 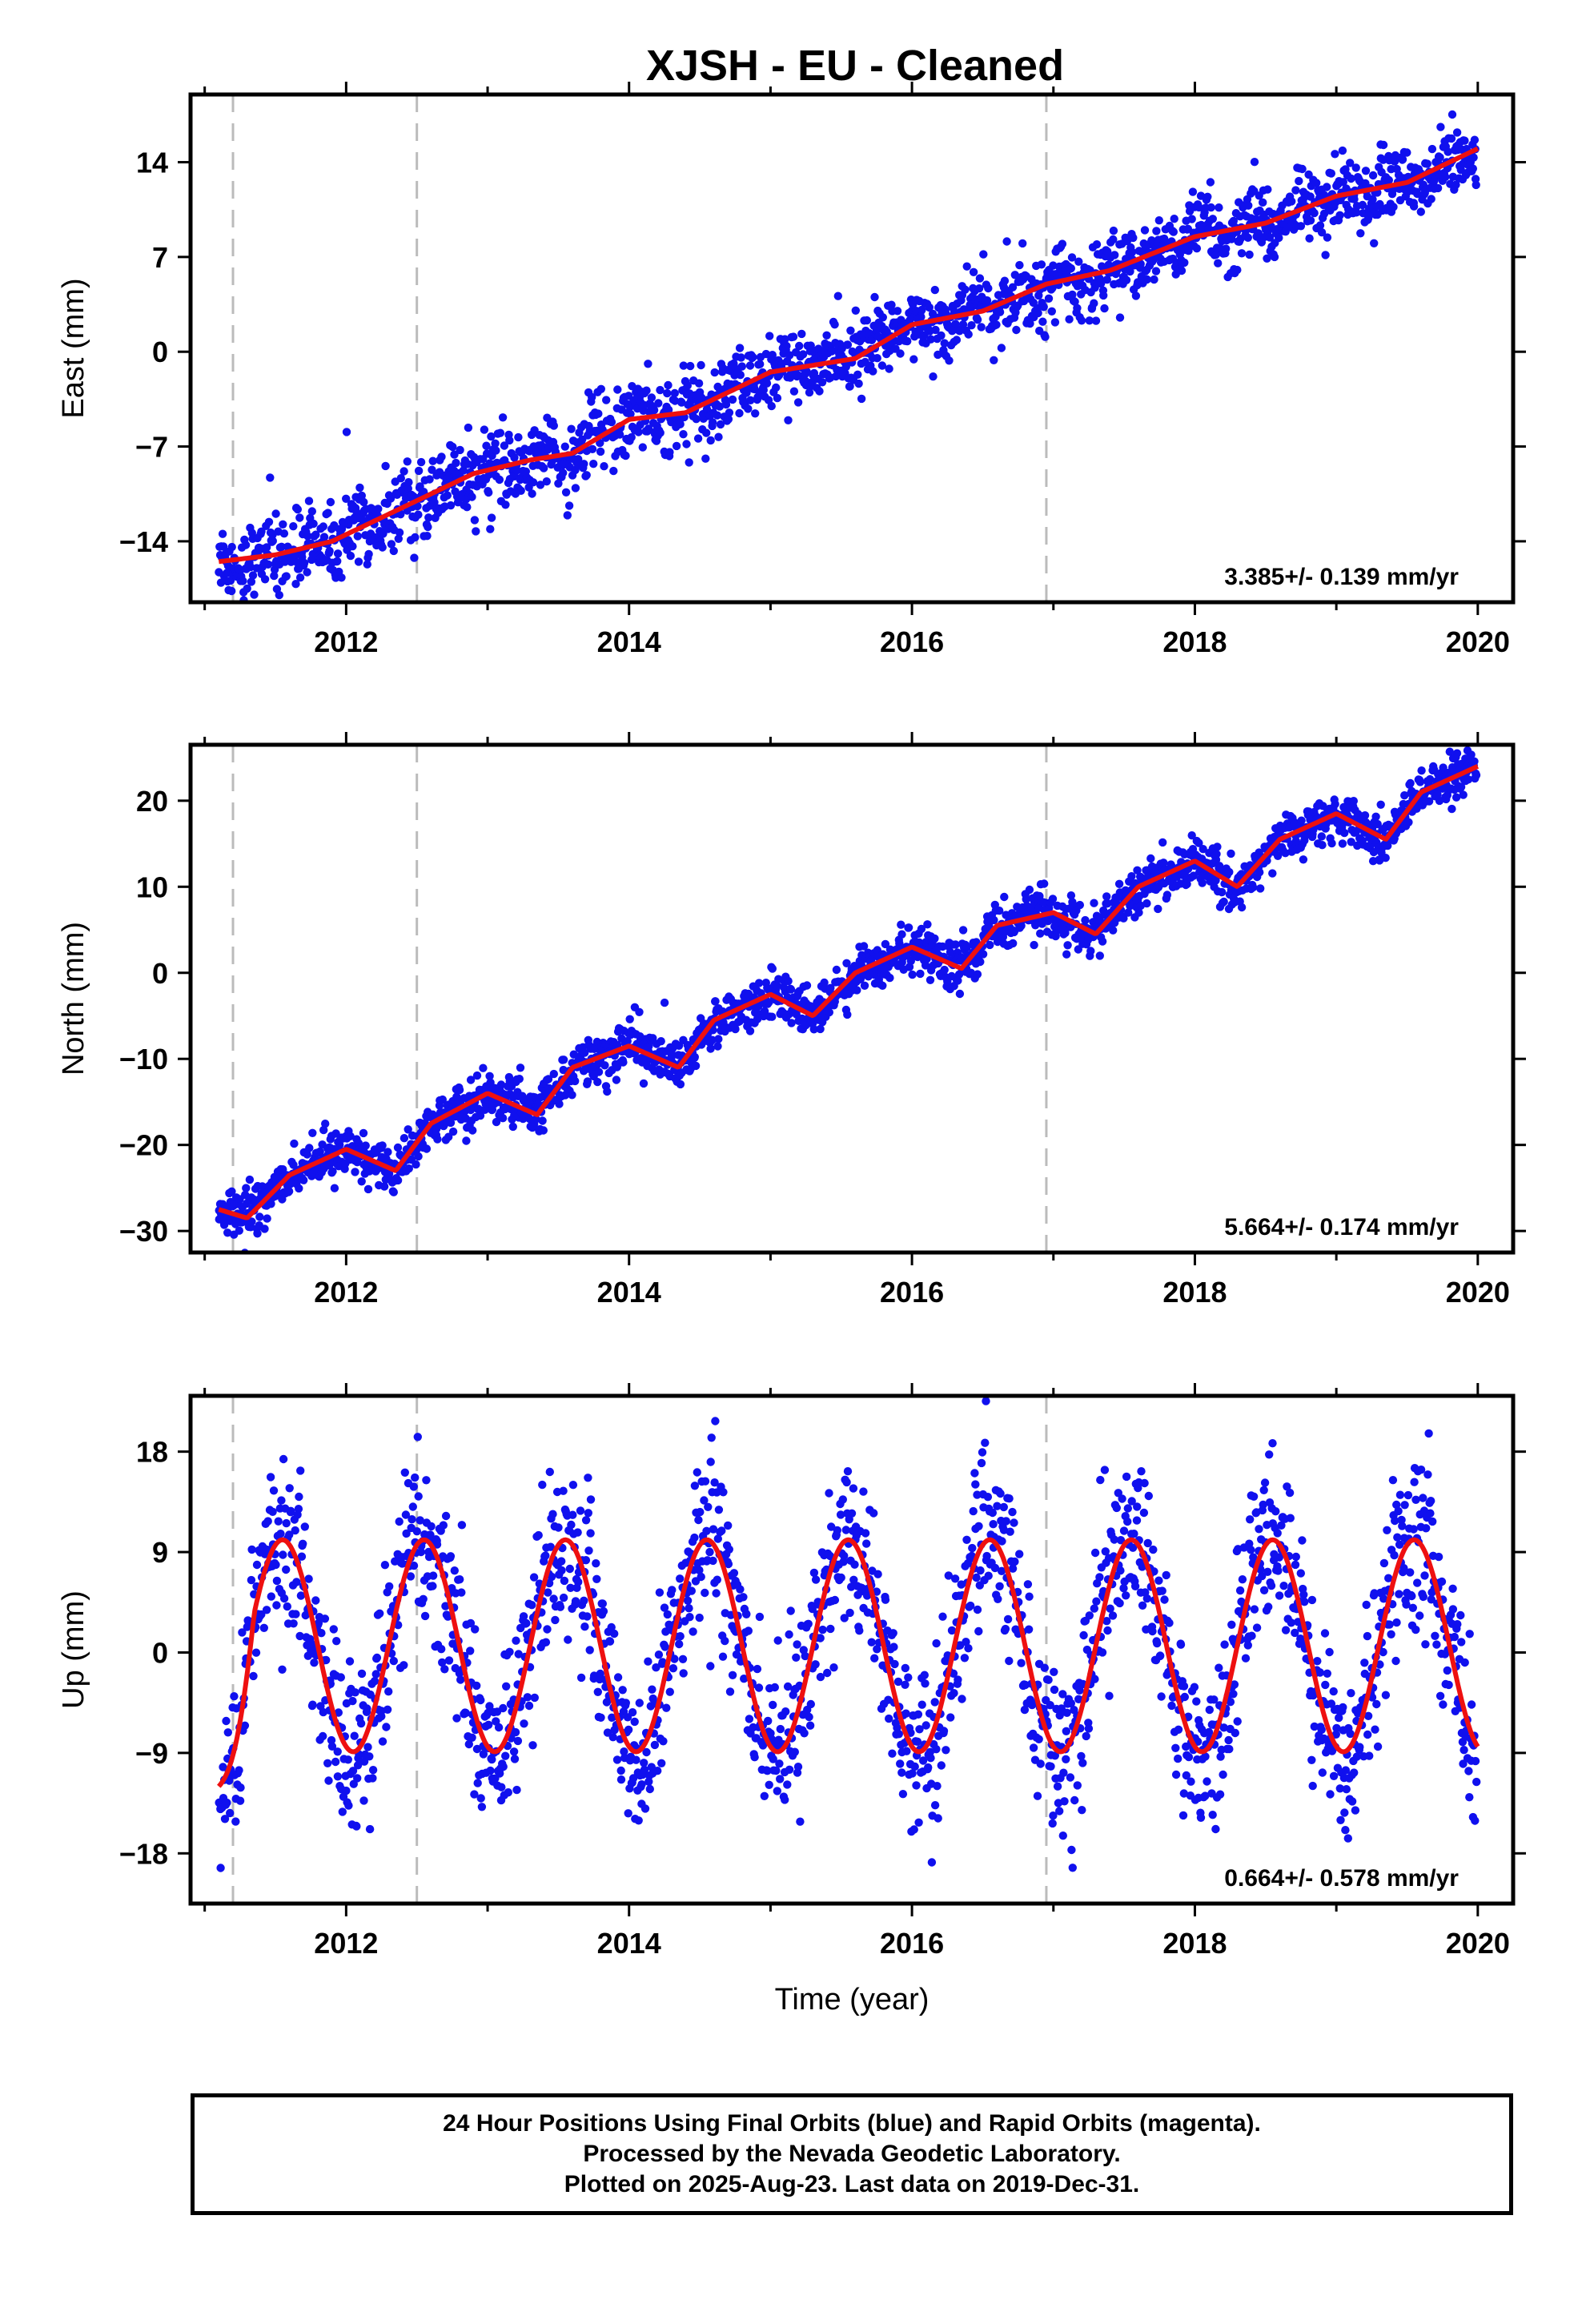 What do you see at coordinates (152, 801) in the screenshot?
I see `y-tick-label: 20` at bounding box center [152, 801].